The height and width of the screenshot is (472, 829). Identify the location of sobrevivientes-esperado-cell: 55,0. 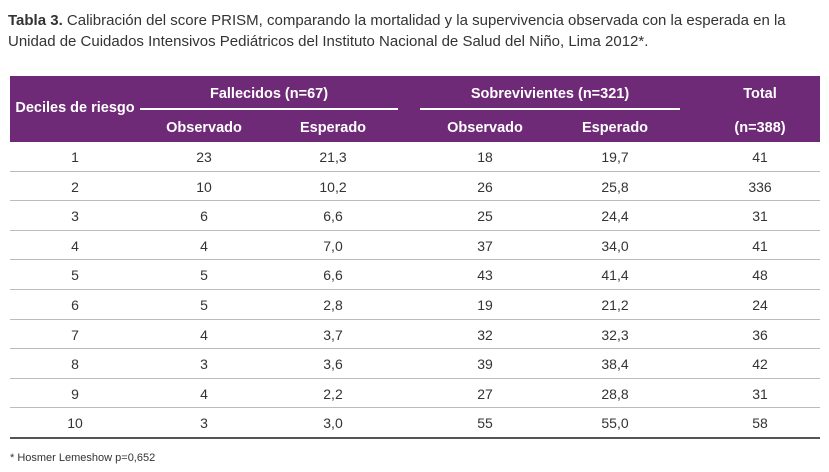
(615, 423).